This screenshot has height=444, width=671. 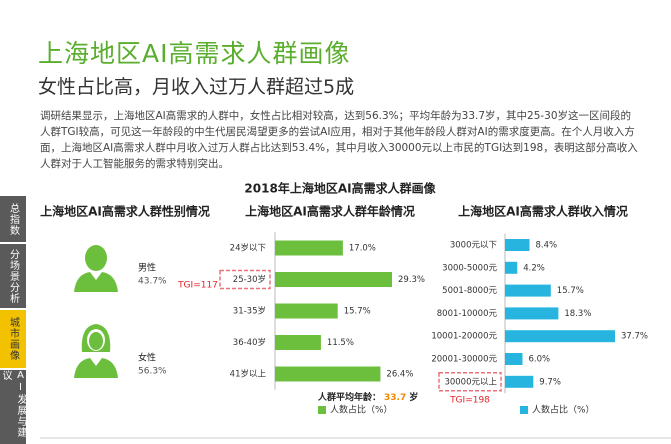 What do you see at coordinates (13, 276) in the screenshot?
I see `sidebar-tab: 分场景分析` at bounding box center [13, 276].